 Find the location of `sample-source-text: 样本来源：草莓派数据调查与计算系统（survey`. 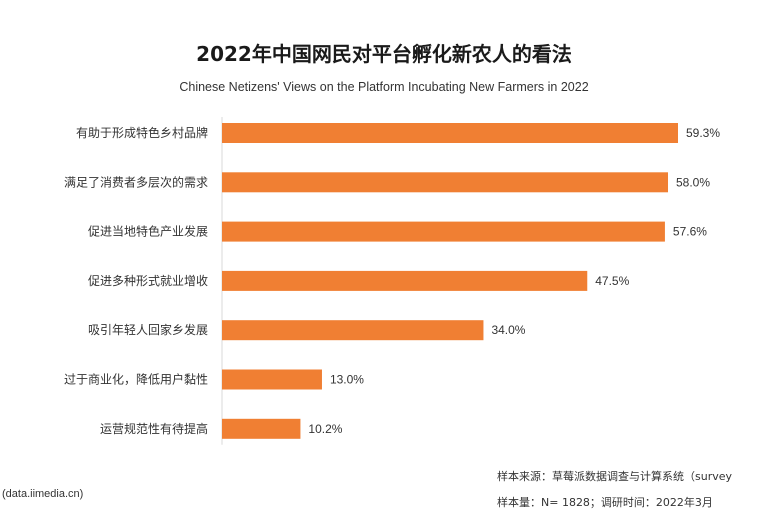

sample-source-text: 样本来源：草莓派数据调查与计算系统（survey is located at coordinates (615, 476).